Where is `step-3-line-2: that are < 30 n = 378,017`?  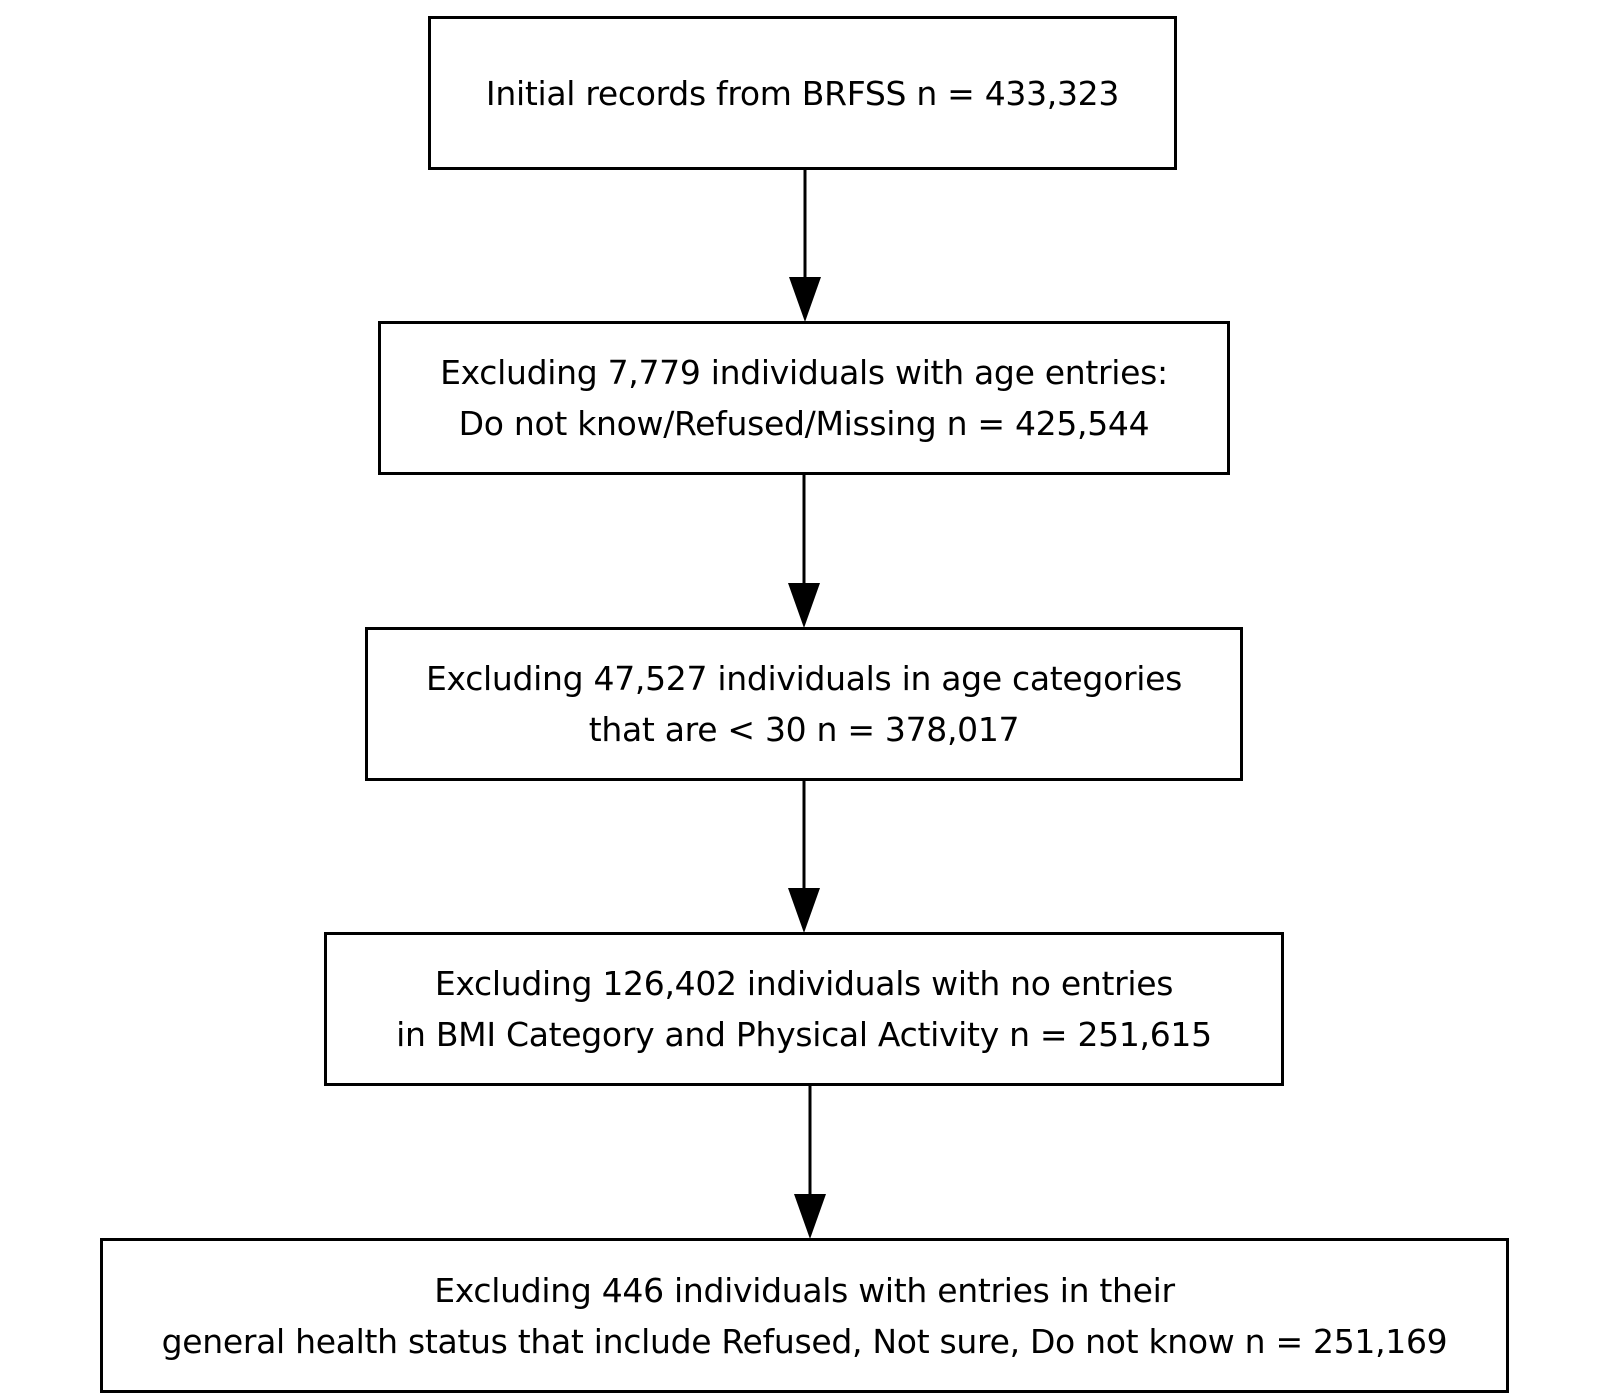 step-3-line-2: that are < 30 n = 378,017 is located at coordinates (804, 729).